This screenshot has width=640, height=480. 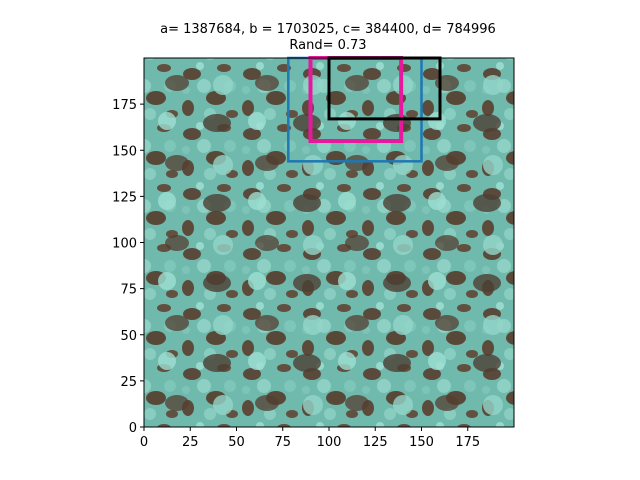 What do you see at coordinates (124, 105) in the screenshot?
I see `y-tick-label: 175` at bounding box center [124, 105].